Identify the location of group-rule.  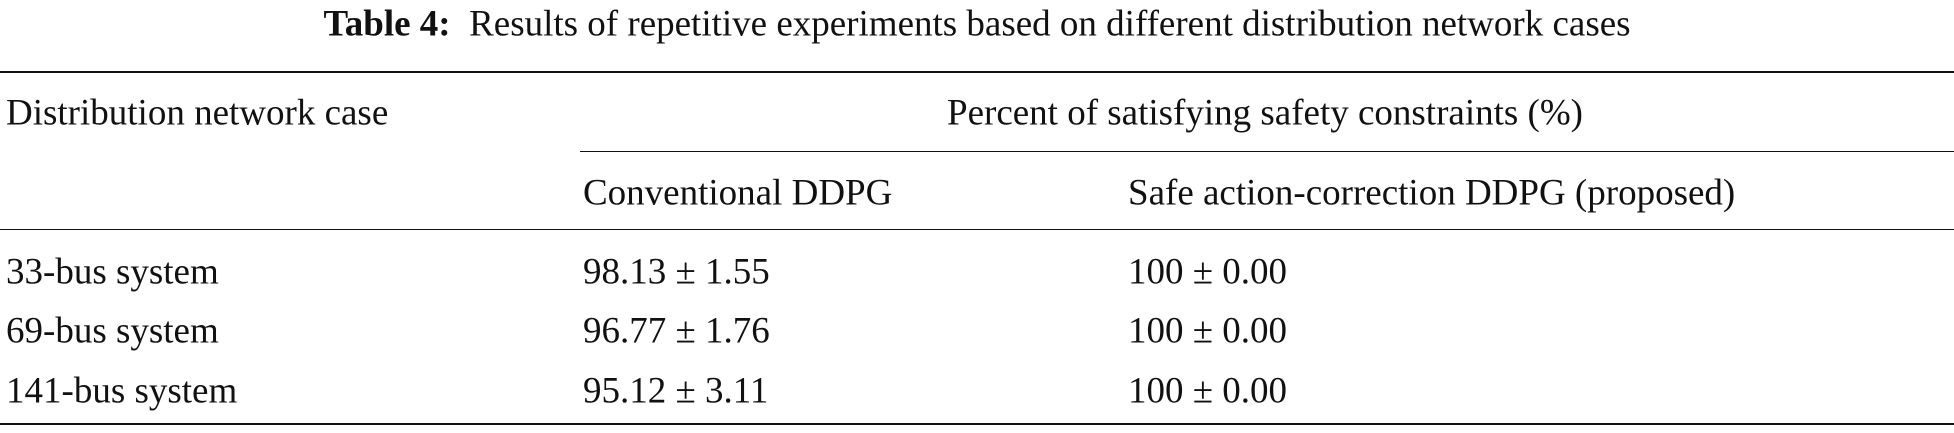
(1267, 151).